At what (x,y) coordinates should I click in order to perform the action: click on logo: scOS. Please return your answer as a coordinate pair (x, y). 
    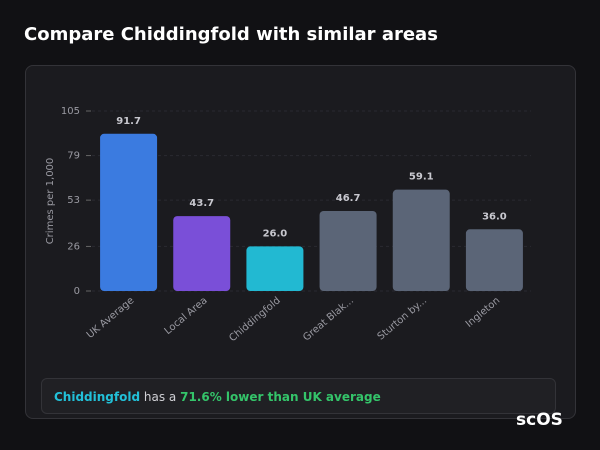
    Looking at the image, I should click on (539, 420).